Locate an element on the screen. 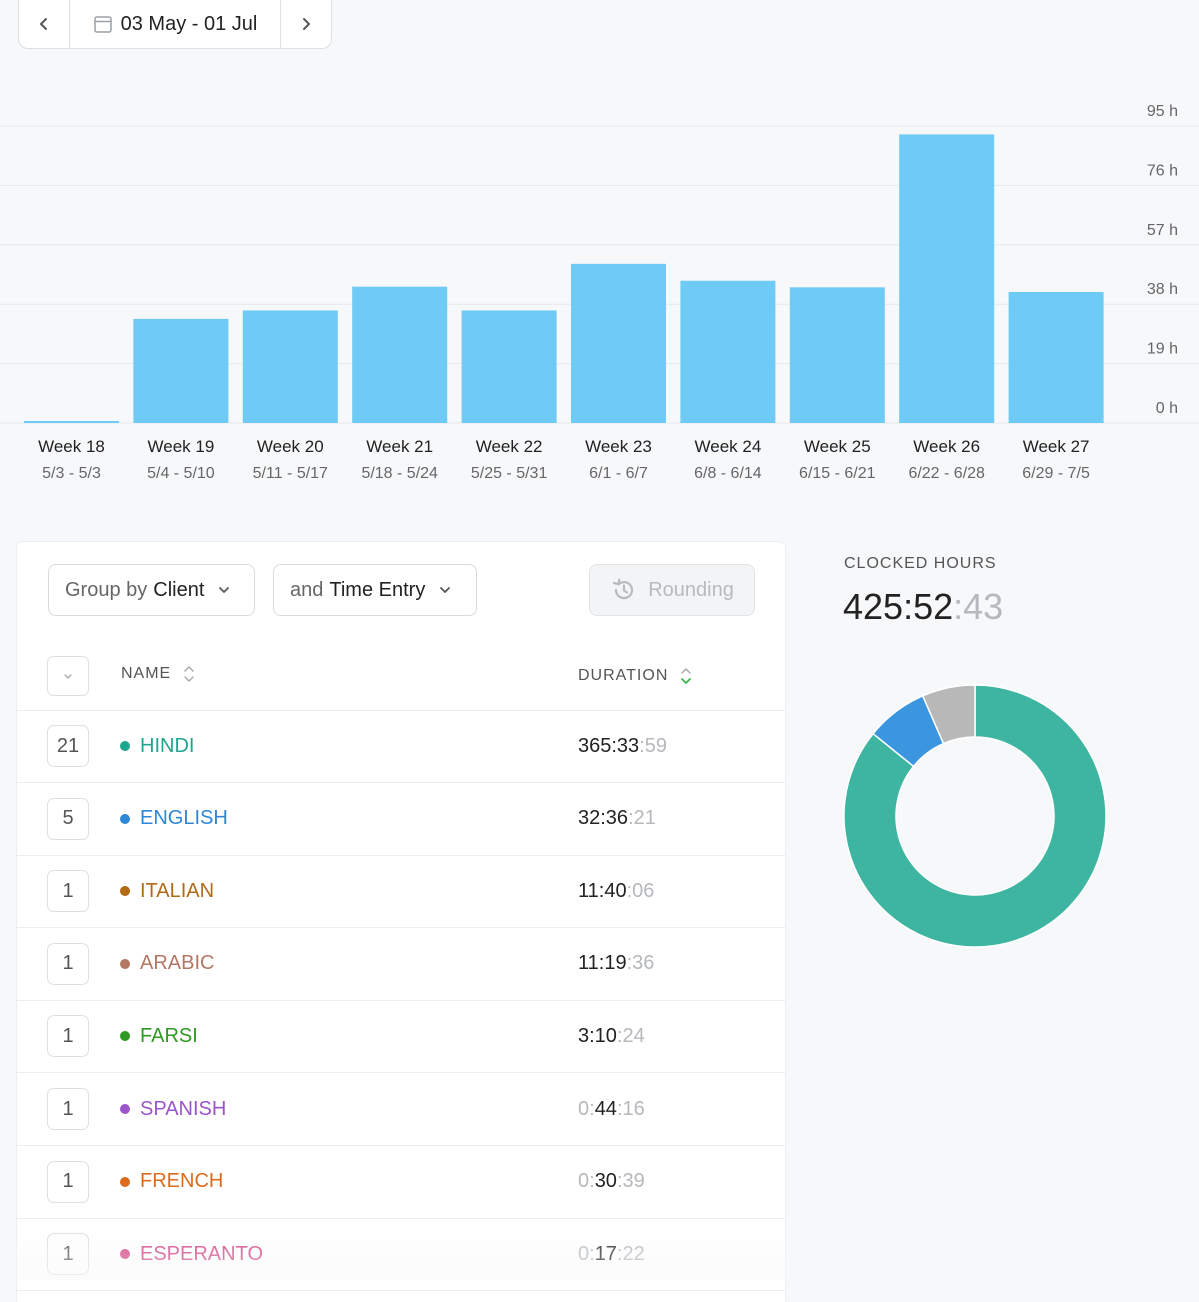  calendar-icon is located at coordinates (102, 24).